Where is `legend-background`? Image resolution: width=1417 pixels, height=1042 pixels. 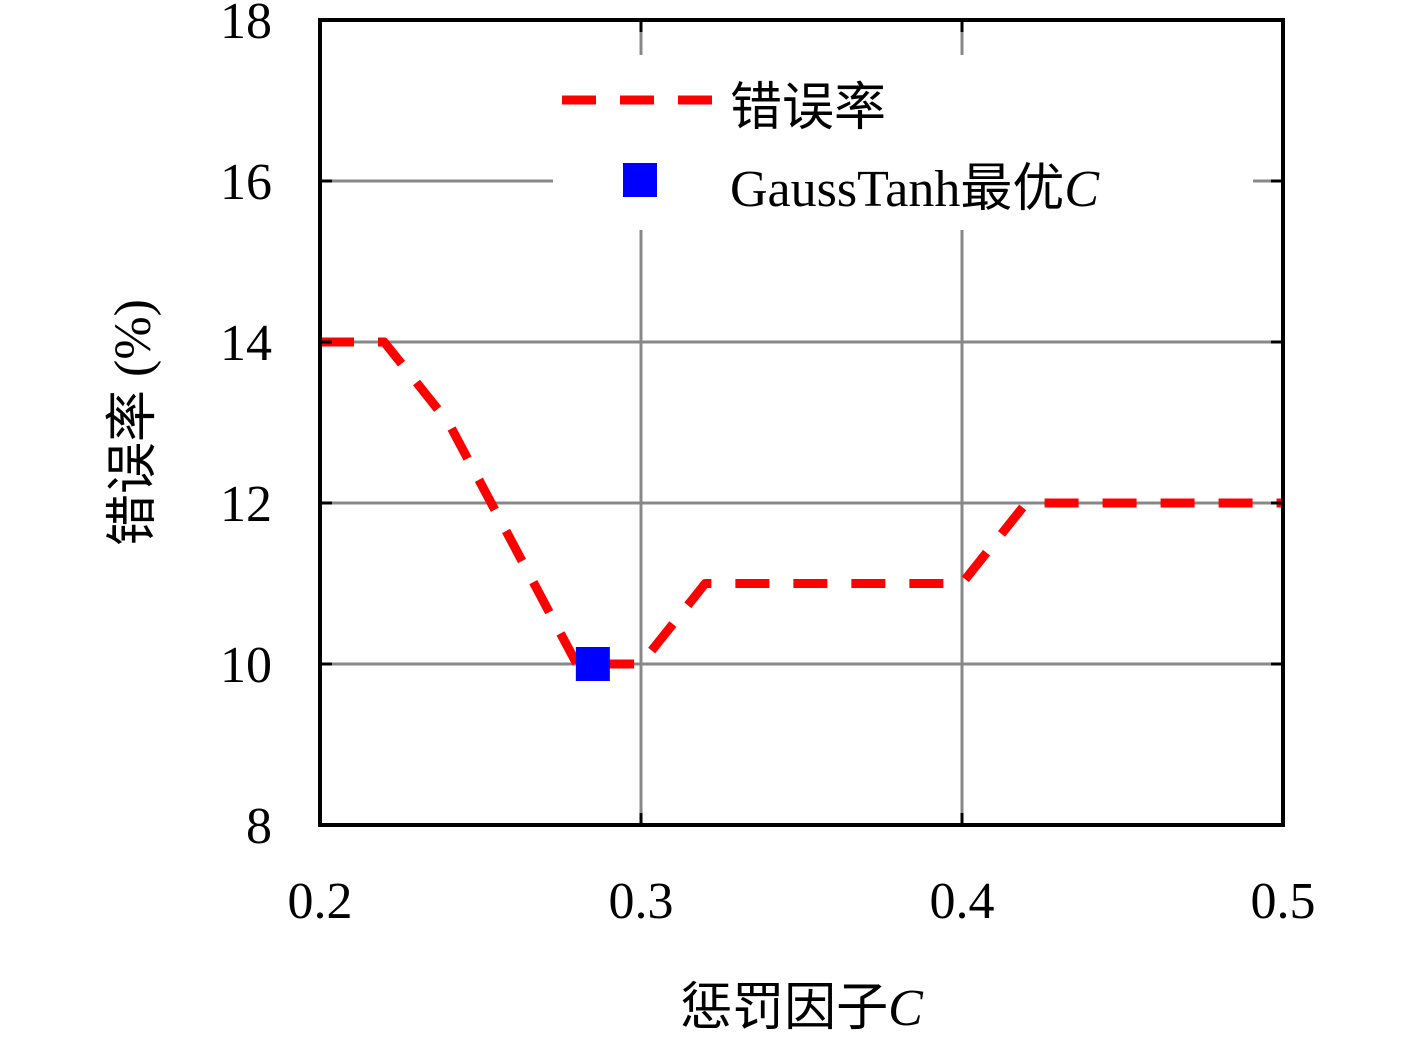 legend-background is located at coordinates (903, 142).